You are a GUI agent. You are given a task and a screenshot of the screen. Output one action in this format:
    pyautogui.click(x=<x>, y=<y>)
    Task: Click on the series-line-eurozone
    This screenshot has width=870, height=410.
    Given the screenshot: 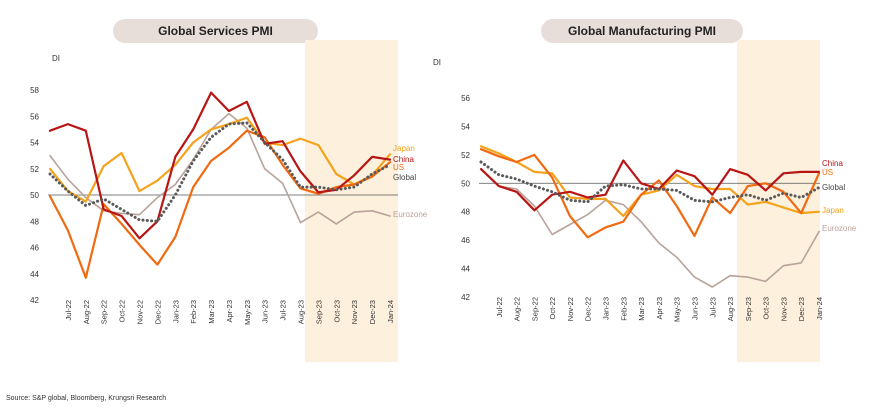 What is the action you would take?
    pyautogui.click(x=650, y=228)
    